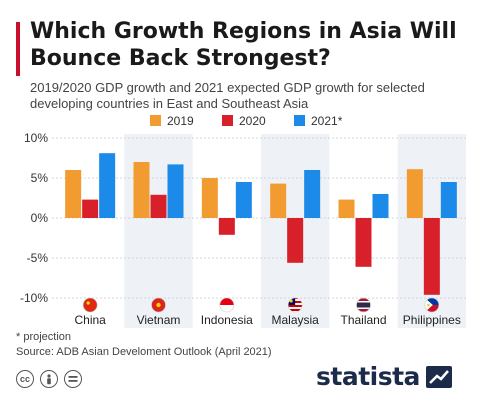 The height and width of the screenshot is (402, 480). I want to click on statista-logo-icon, so click(438, 376).